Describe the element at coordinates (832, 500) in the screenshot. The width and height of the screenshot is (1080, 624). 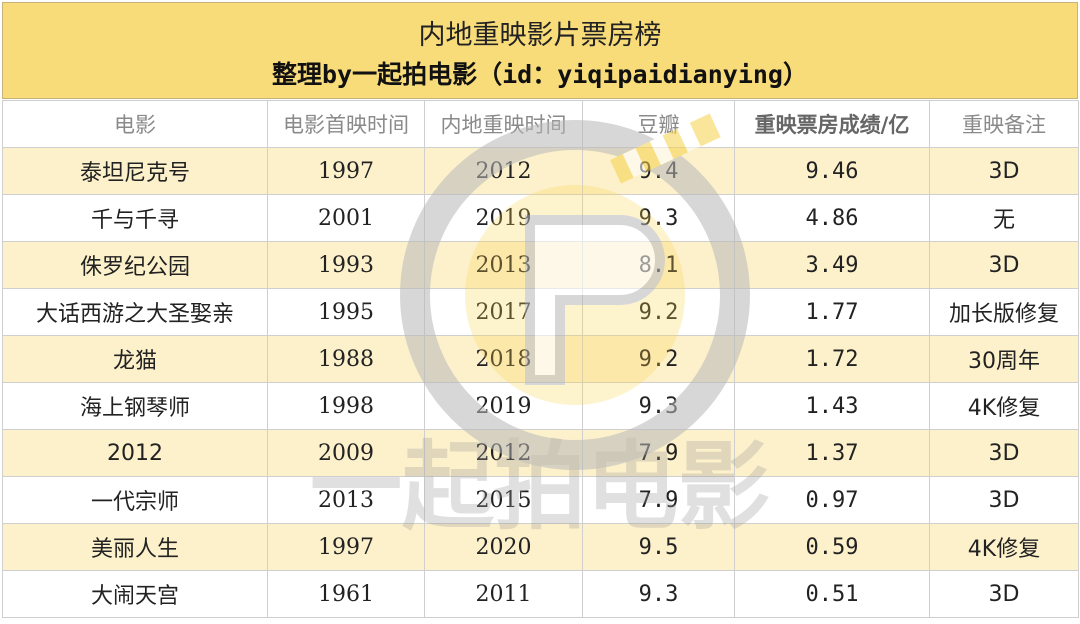
I see `cell-box-office: 0.97` at that location.